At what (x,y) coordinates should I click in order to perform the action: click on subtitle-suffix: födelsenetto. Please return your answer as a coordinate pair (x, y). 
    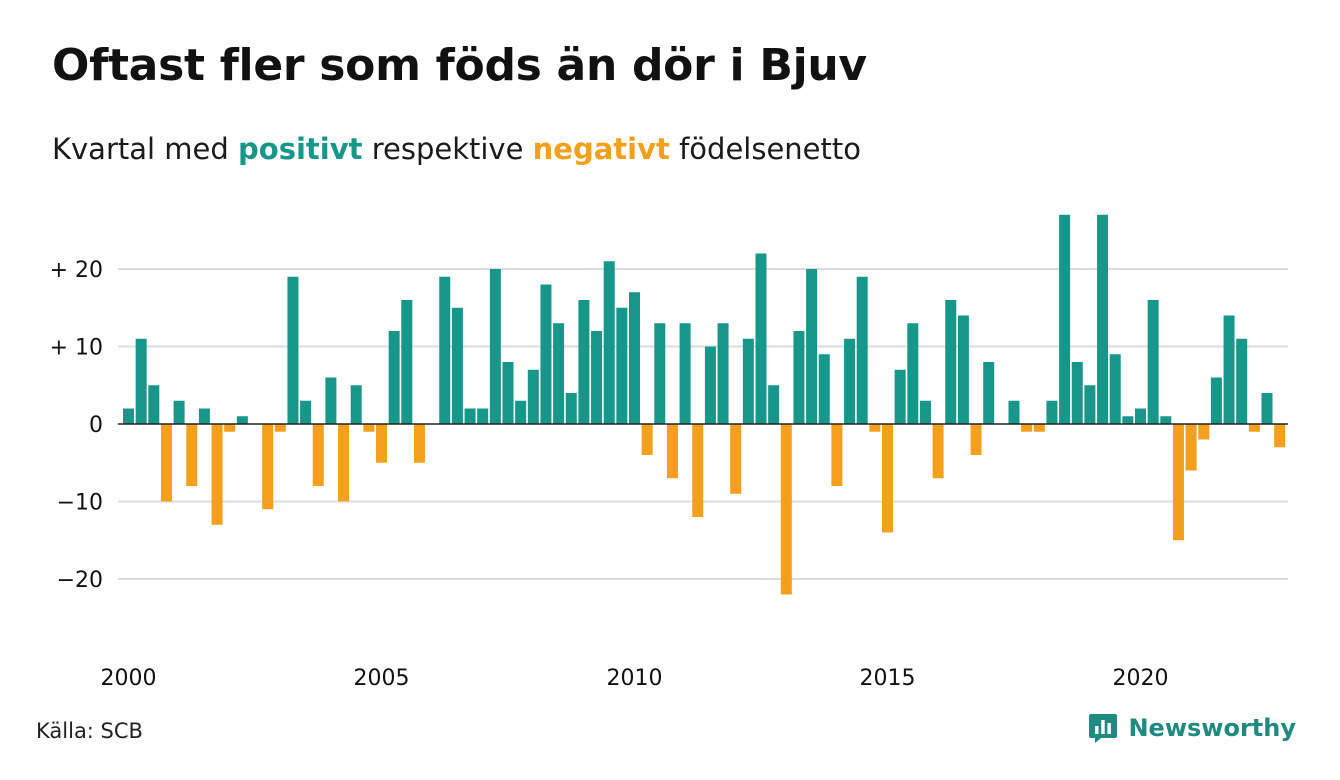
    Looking at the image, I should click on (770, 149).